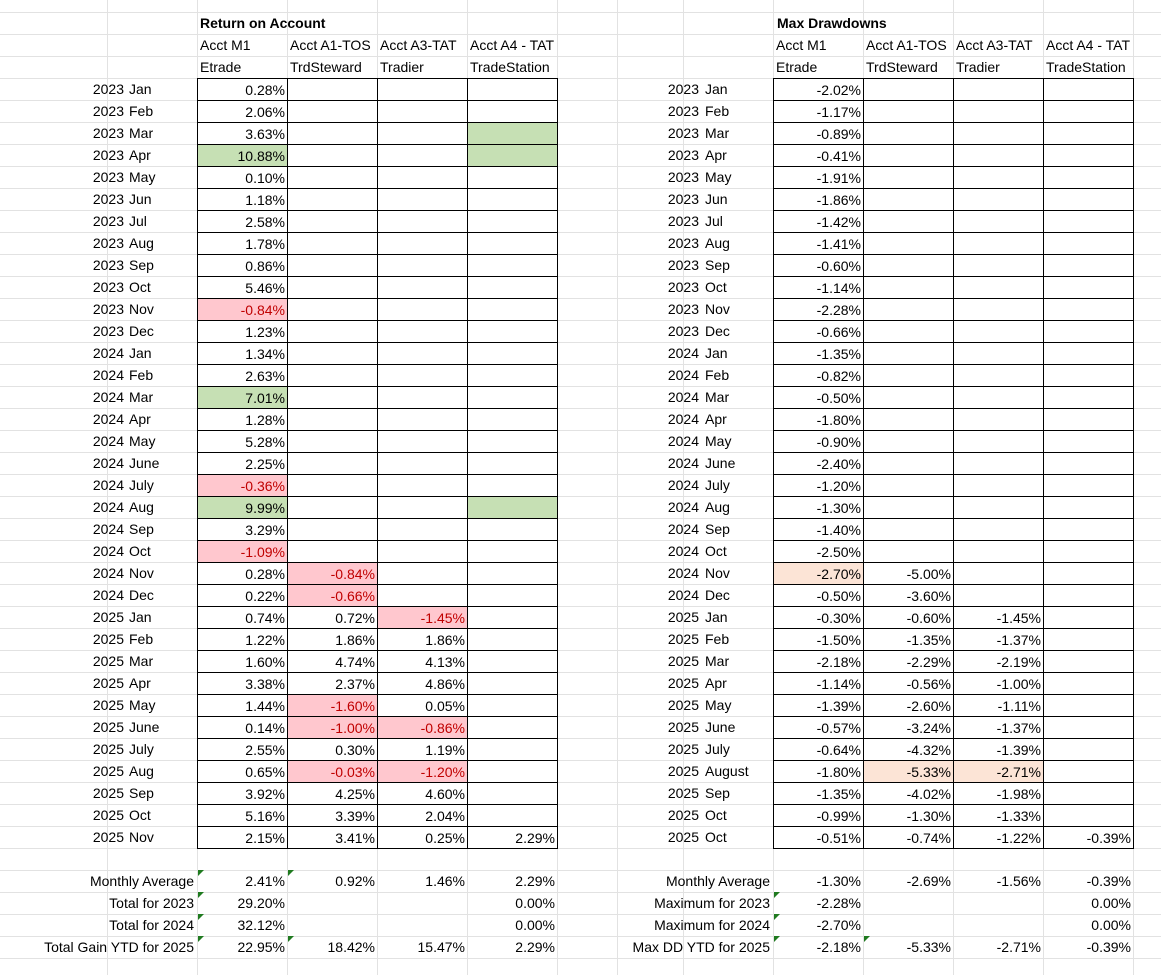  I want to click on data-cell: 1.44%, so click(242, 705).